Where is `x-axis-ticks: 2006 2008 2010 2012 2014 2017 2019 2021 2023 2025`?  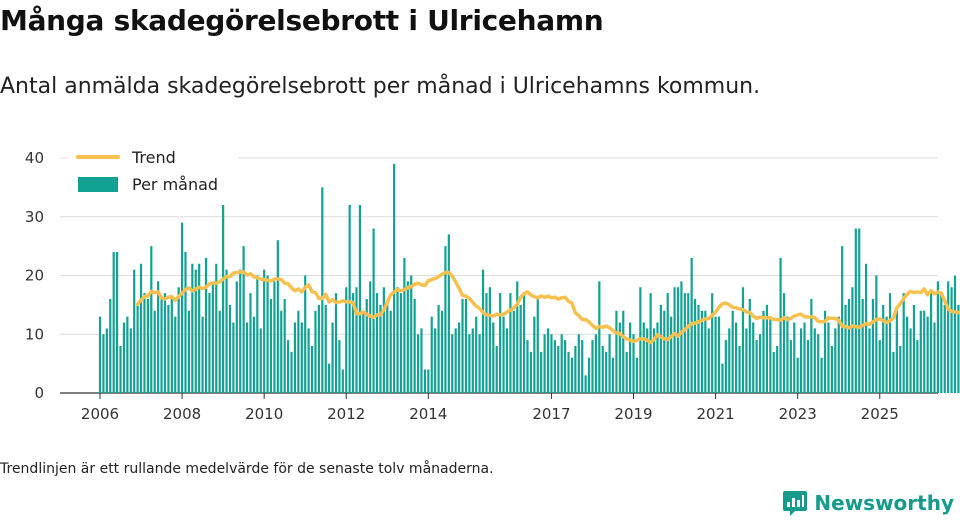 x-axis-ticks: 2006 2008 2010 2012 2014 2017 2019 2021 2023 2025 is located at coordinates (490, 408).